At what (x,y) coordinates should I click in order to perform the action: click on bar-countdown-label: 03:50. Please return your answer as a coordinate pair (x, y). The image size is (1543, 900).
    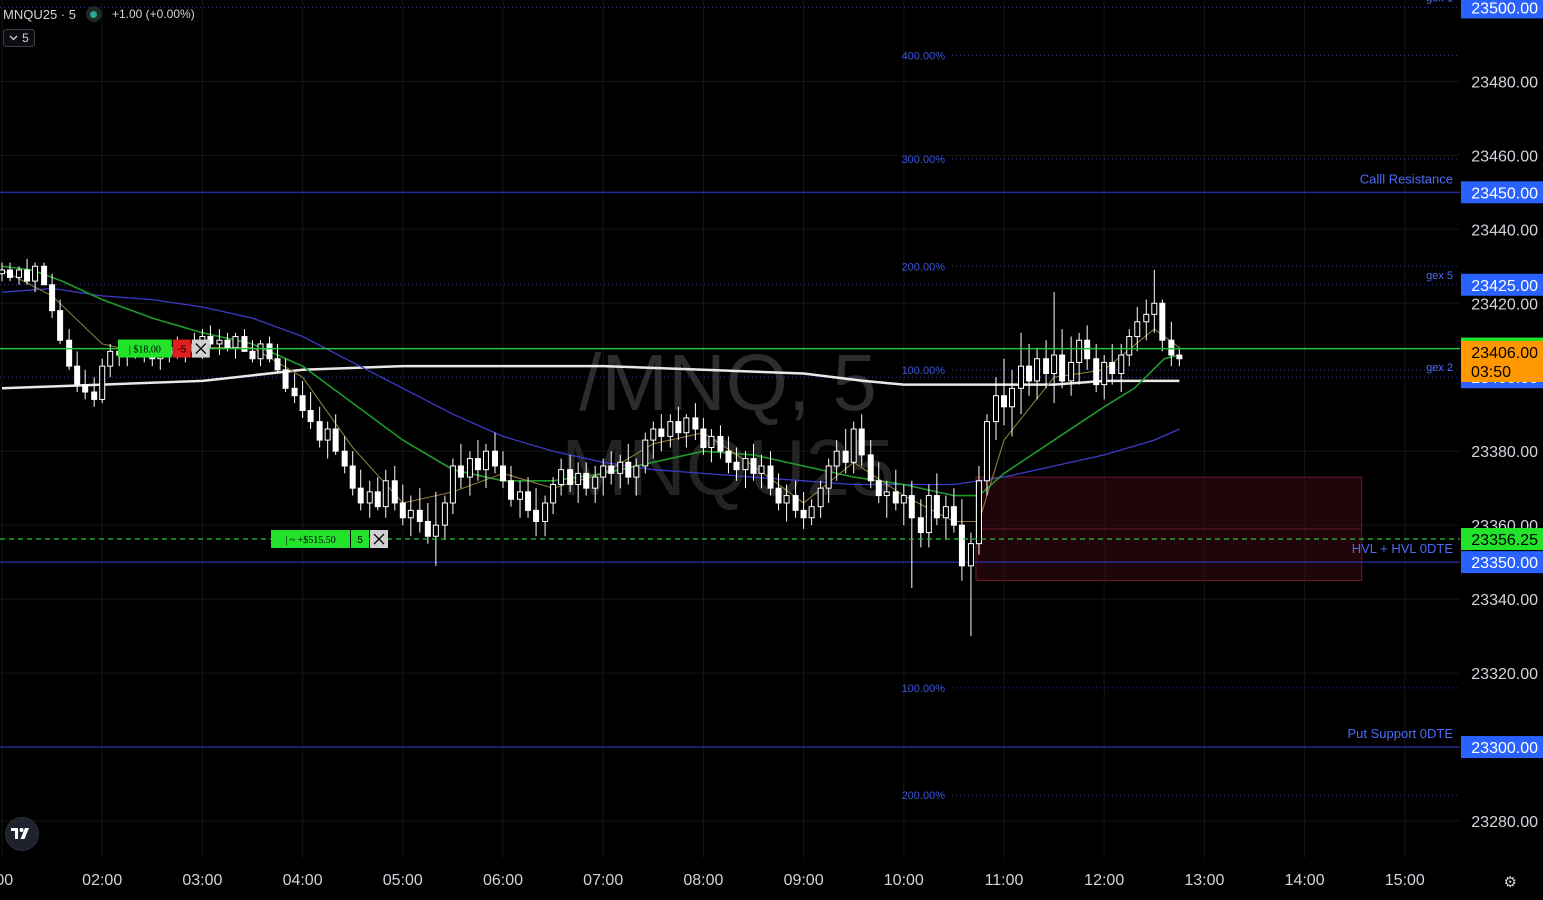
    Looking at the image, I should click on (1491, 372).